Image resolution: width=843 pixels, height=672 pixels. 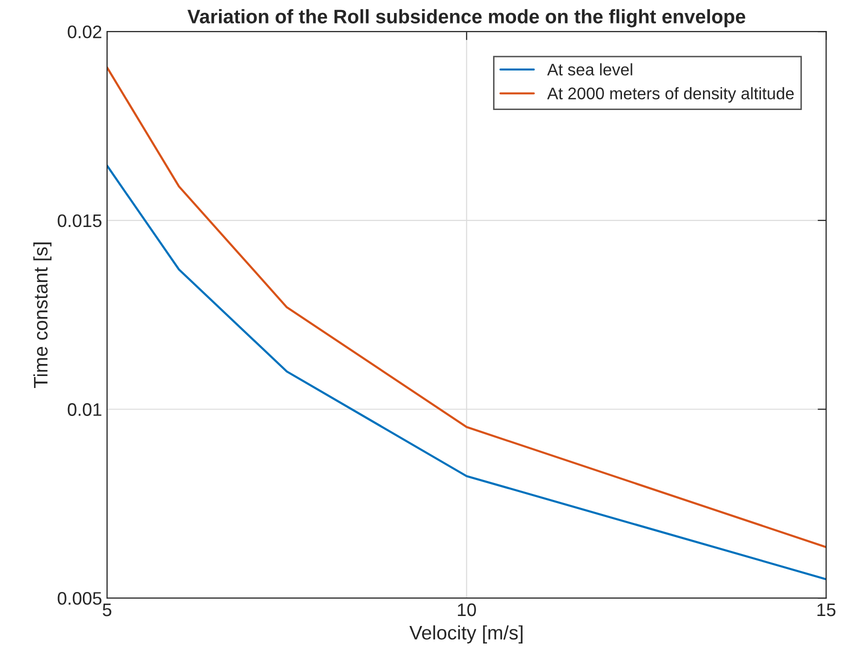 What do you see at coordinates (670, 95) in the screenshot?
I see `legend-label: At 2000 meters of density altitude` at bounding box center [670, 95].